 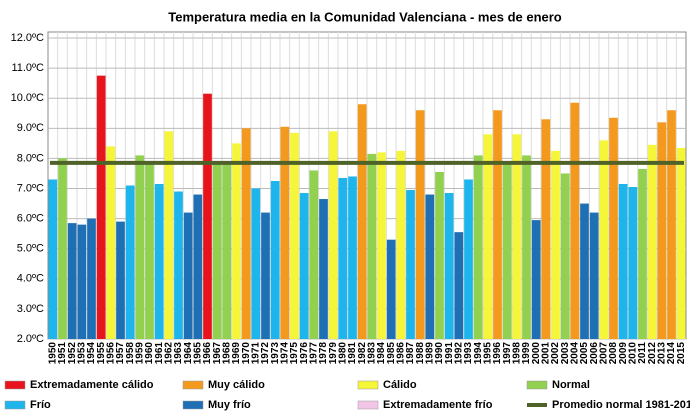 I want to click on y-tick-label: 2.0ºC, so click(x=30, y=339).